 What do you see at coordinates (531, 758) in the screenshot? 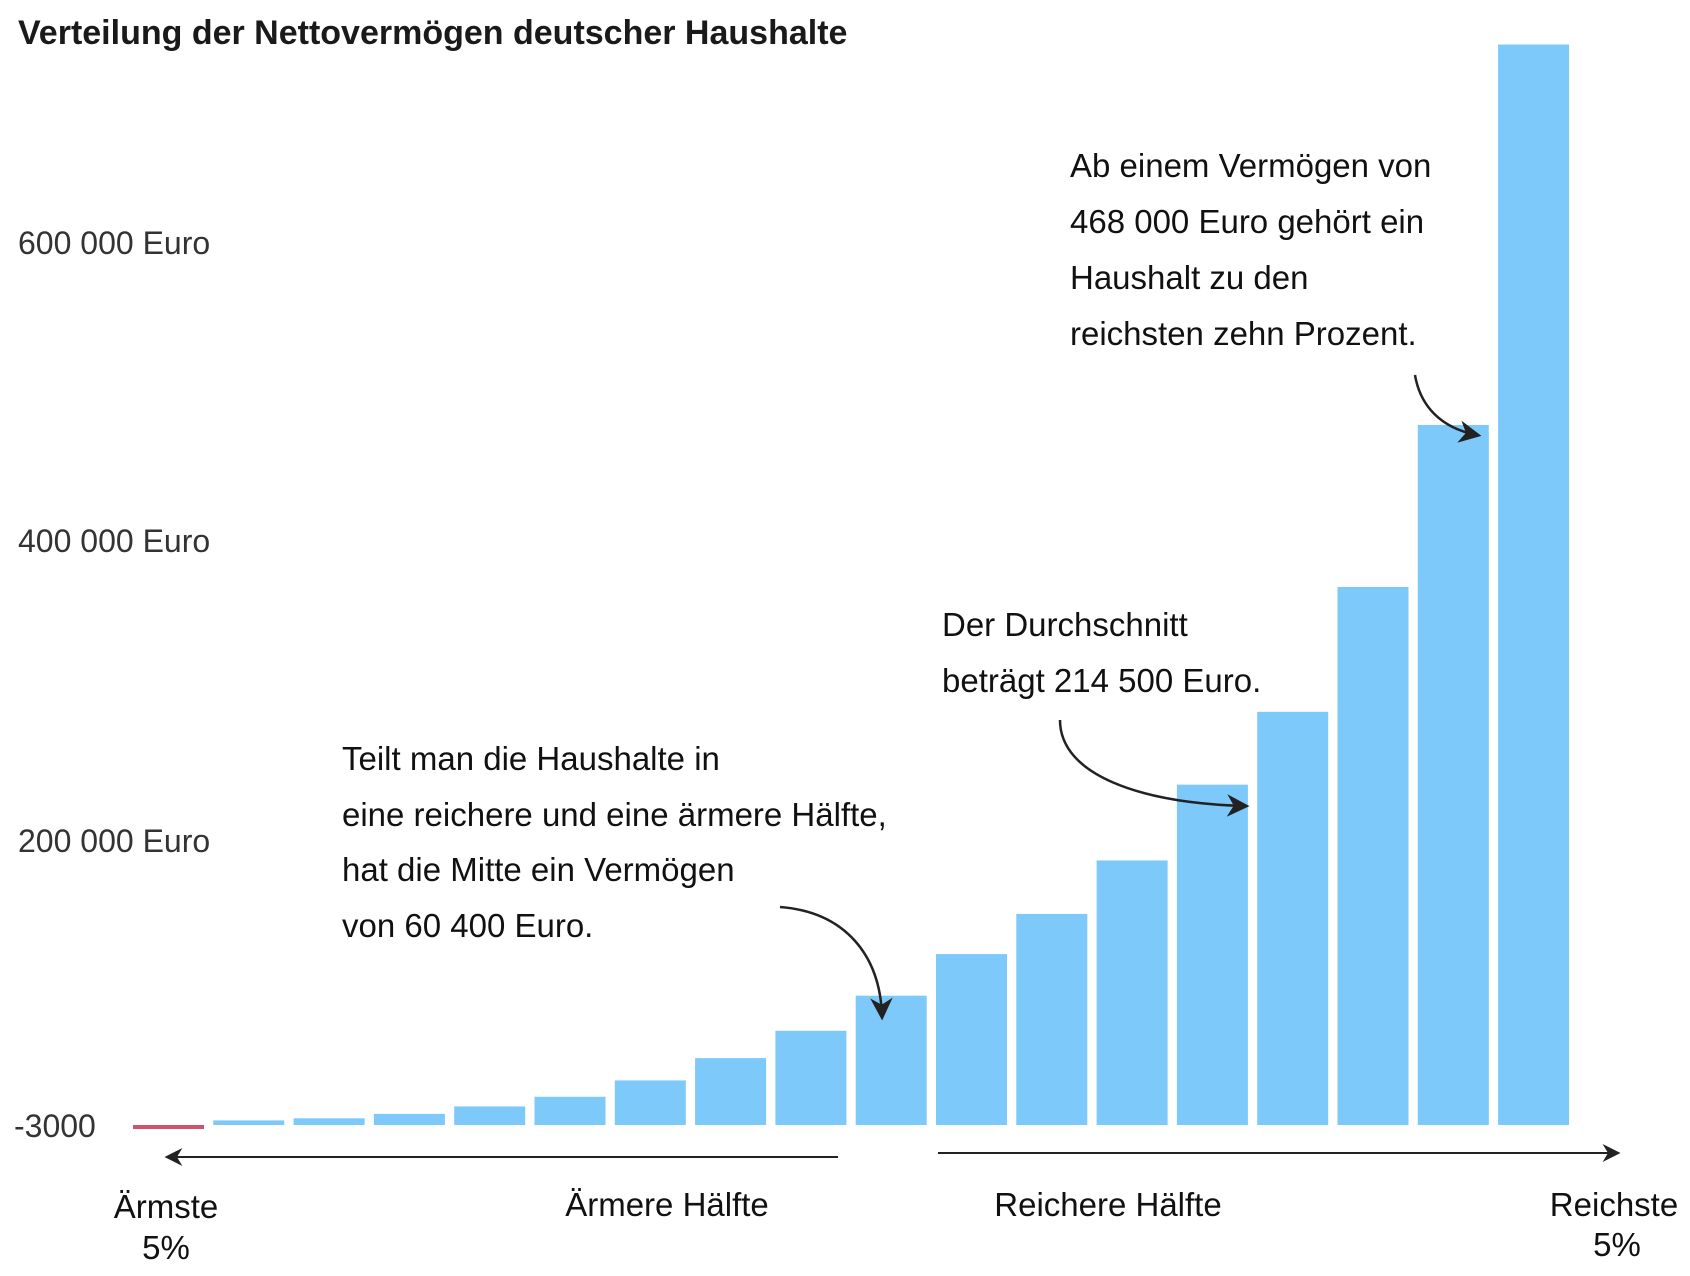
I see `annotation-line: Teilt man die Haushalte in` at bounding box center [531, 758].